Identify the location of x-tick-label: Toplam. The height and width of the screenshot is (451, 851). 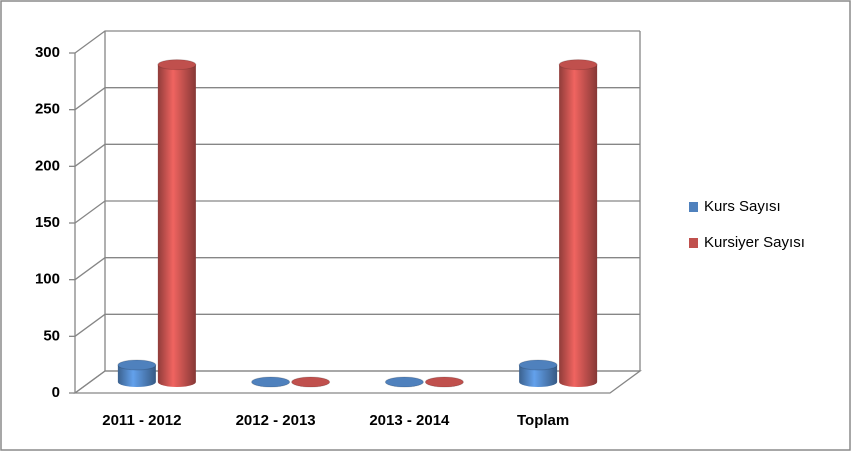
(543, 420).